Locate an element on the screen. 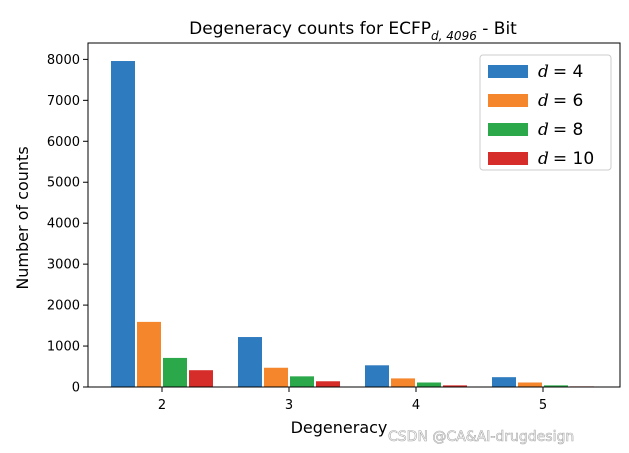  watermark: CSDN @CA&AI-drugdesign is located at coordinates (481, 437).